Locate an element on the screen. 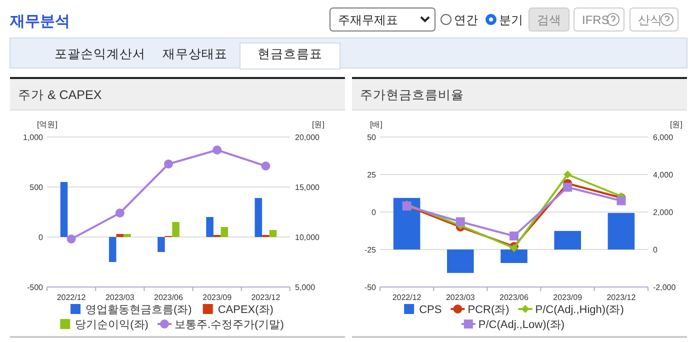 This screenshot has width=697, height=342. y2-tick-label: -2,000 is located at coordinates (664, 287).